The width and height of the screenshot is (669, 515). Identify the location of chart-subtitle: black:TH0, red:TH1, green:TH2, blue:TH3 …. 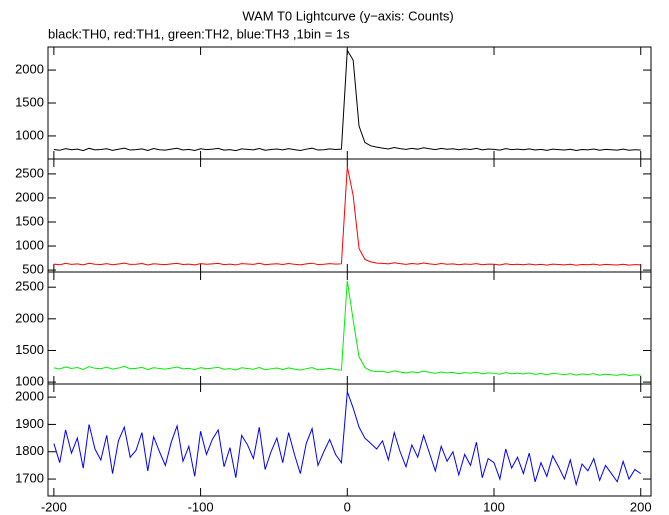
(199, 33).